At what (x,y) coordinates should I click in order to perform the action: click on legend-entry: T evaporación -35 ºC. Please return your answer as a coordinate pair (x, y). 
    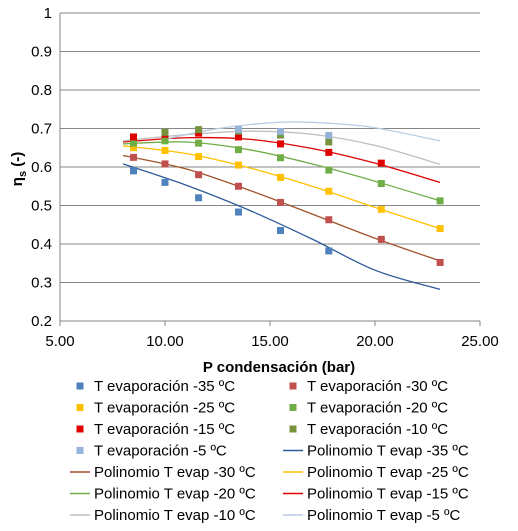
    Looking at the image, I should click on (164, 386).